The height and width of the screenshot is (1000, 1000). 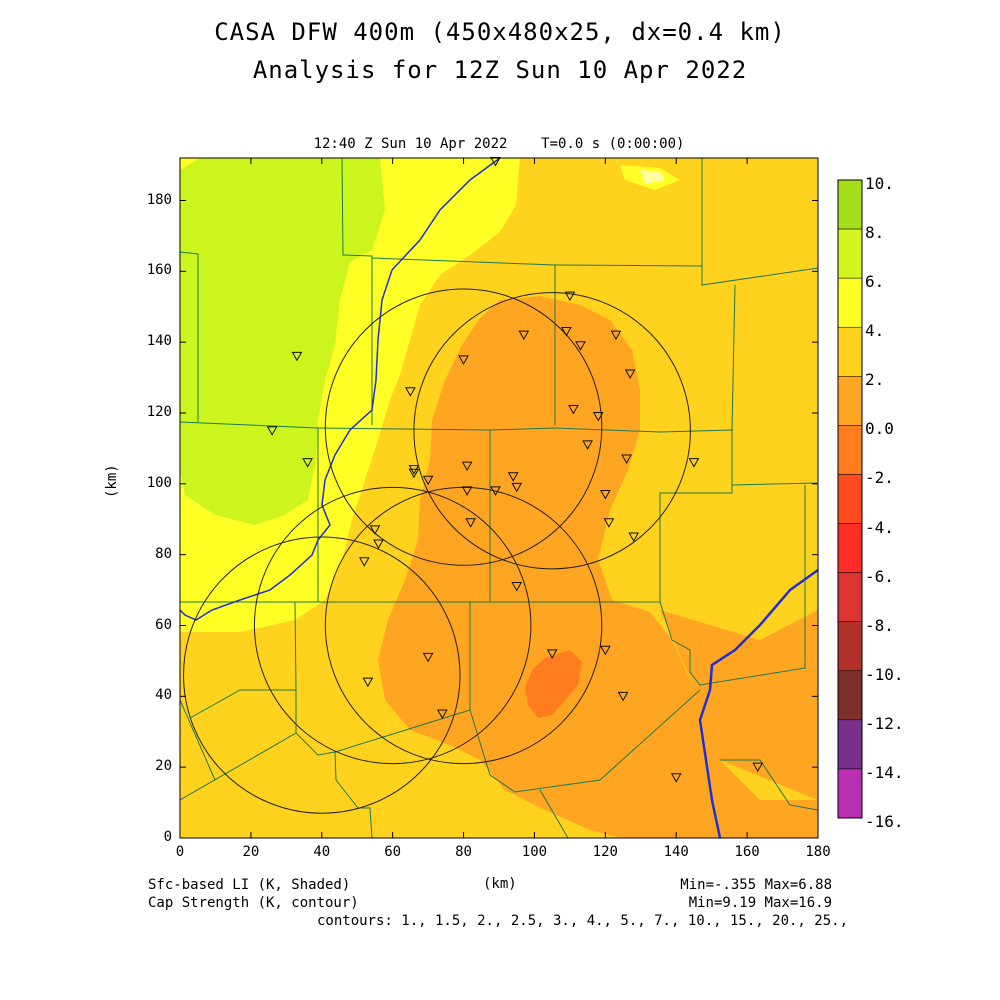 I want to click on colorbar-label: -16., so click(x=884, y=821).